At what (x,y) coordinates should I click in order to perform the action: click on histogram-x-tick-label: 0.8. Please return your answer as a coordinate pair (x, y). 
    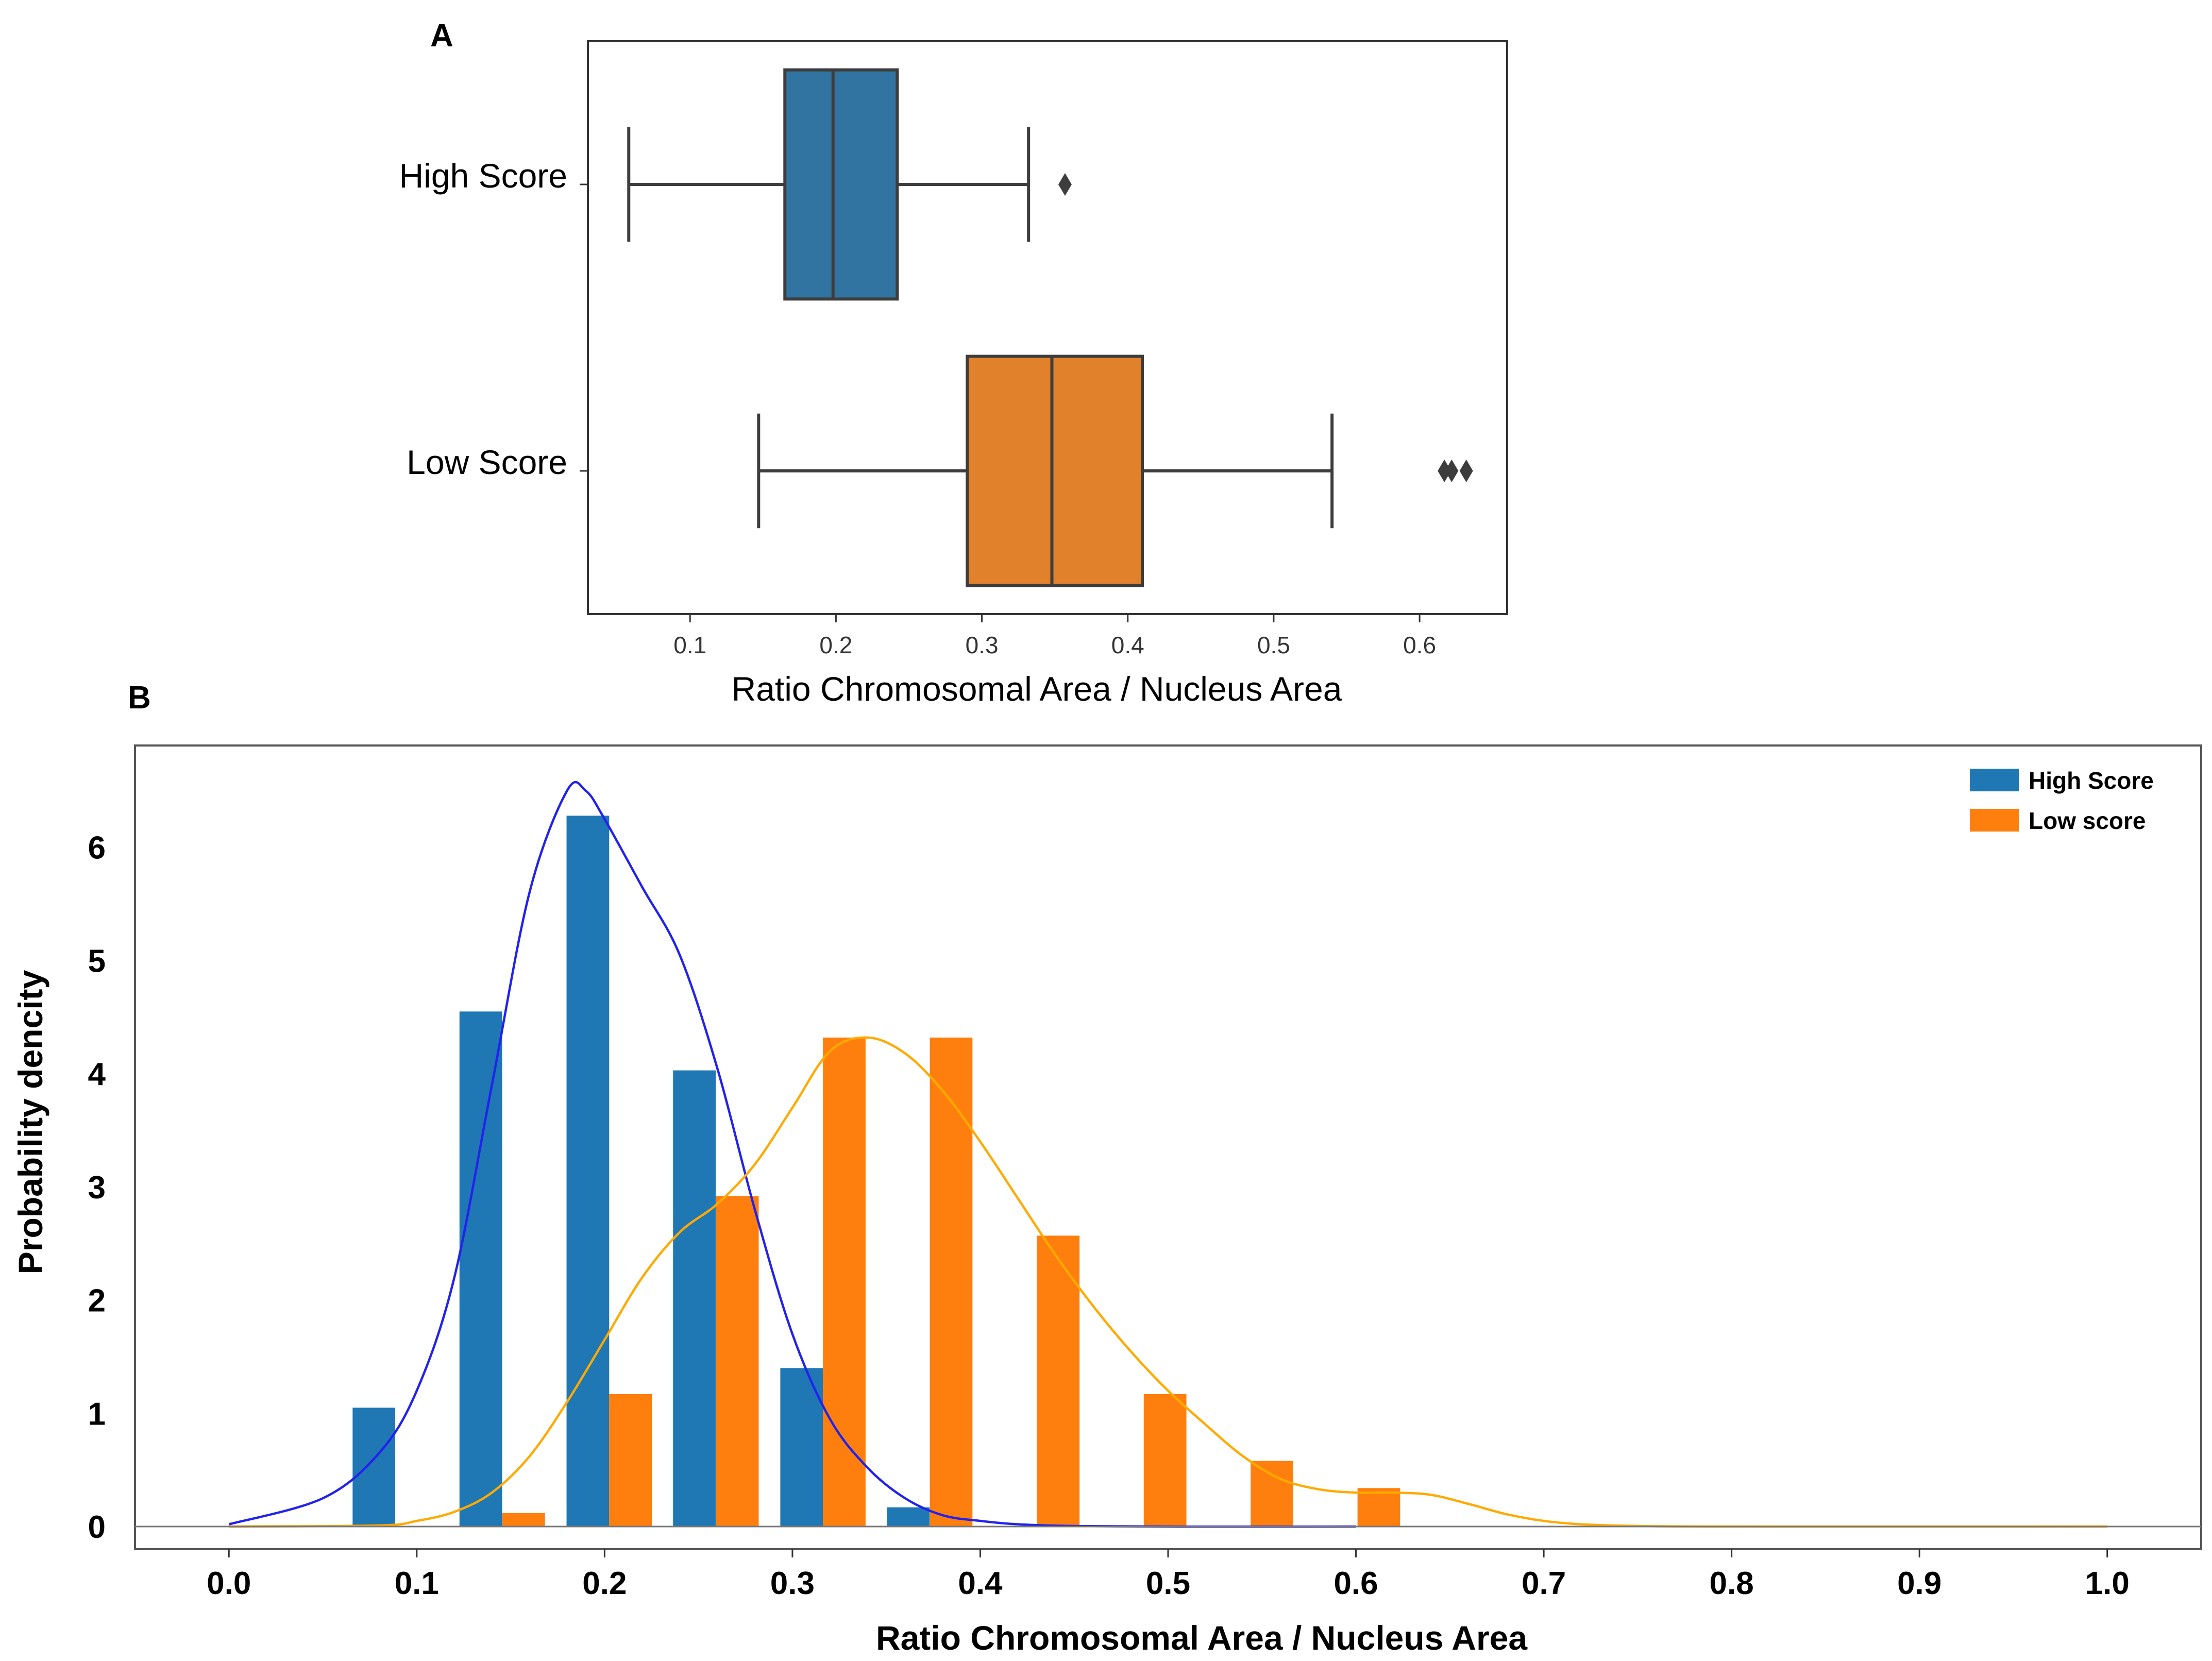
    Looking at the image, I should click on (1732, 1584).